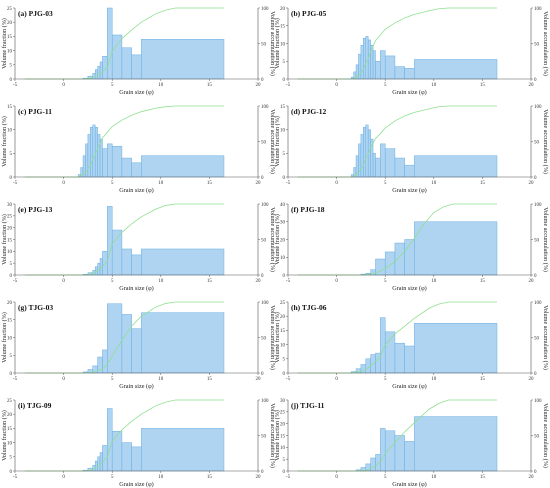  Describe the element at coordinates (264, 240) in the screenshot. I see `y2-tick-label: 50` at that location.